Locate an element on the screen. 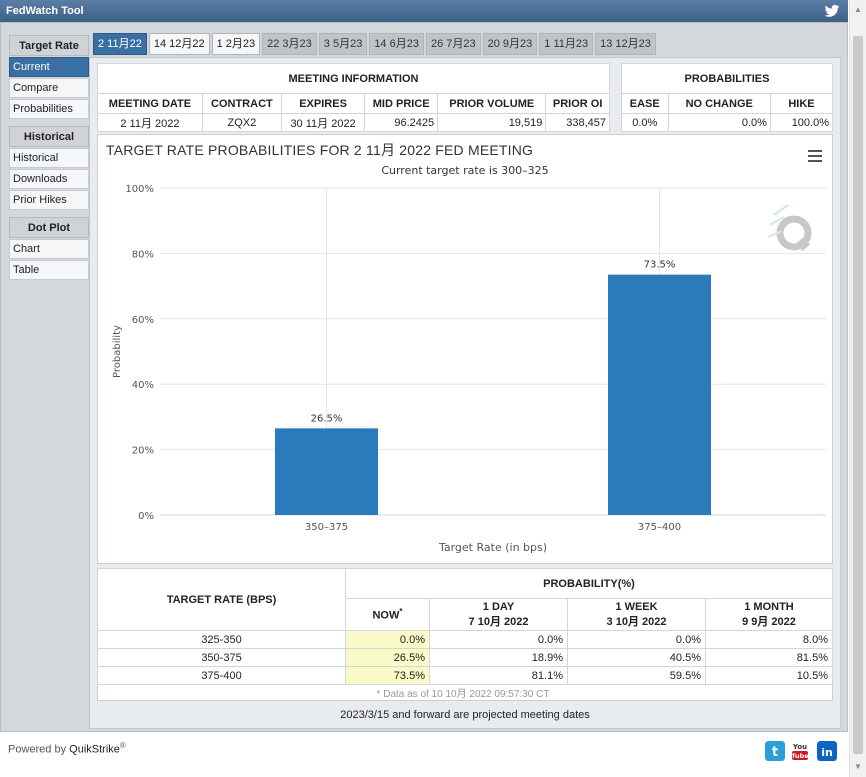 This screenshot has height=777, width=866. tab-meeting-10: 13 12月23 is located at coordinates (625, 44).